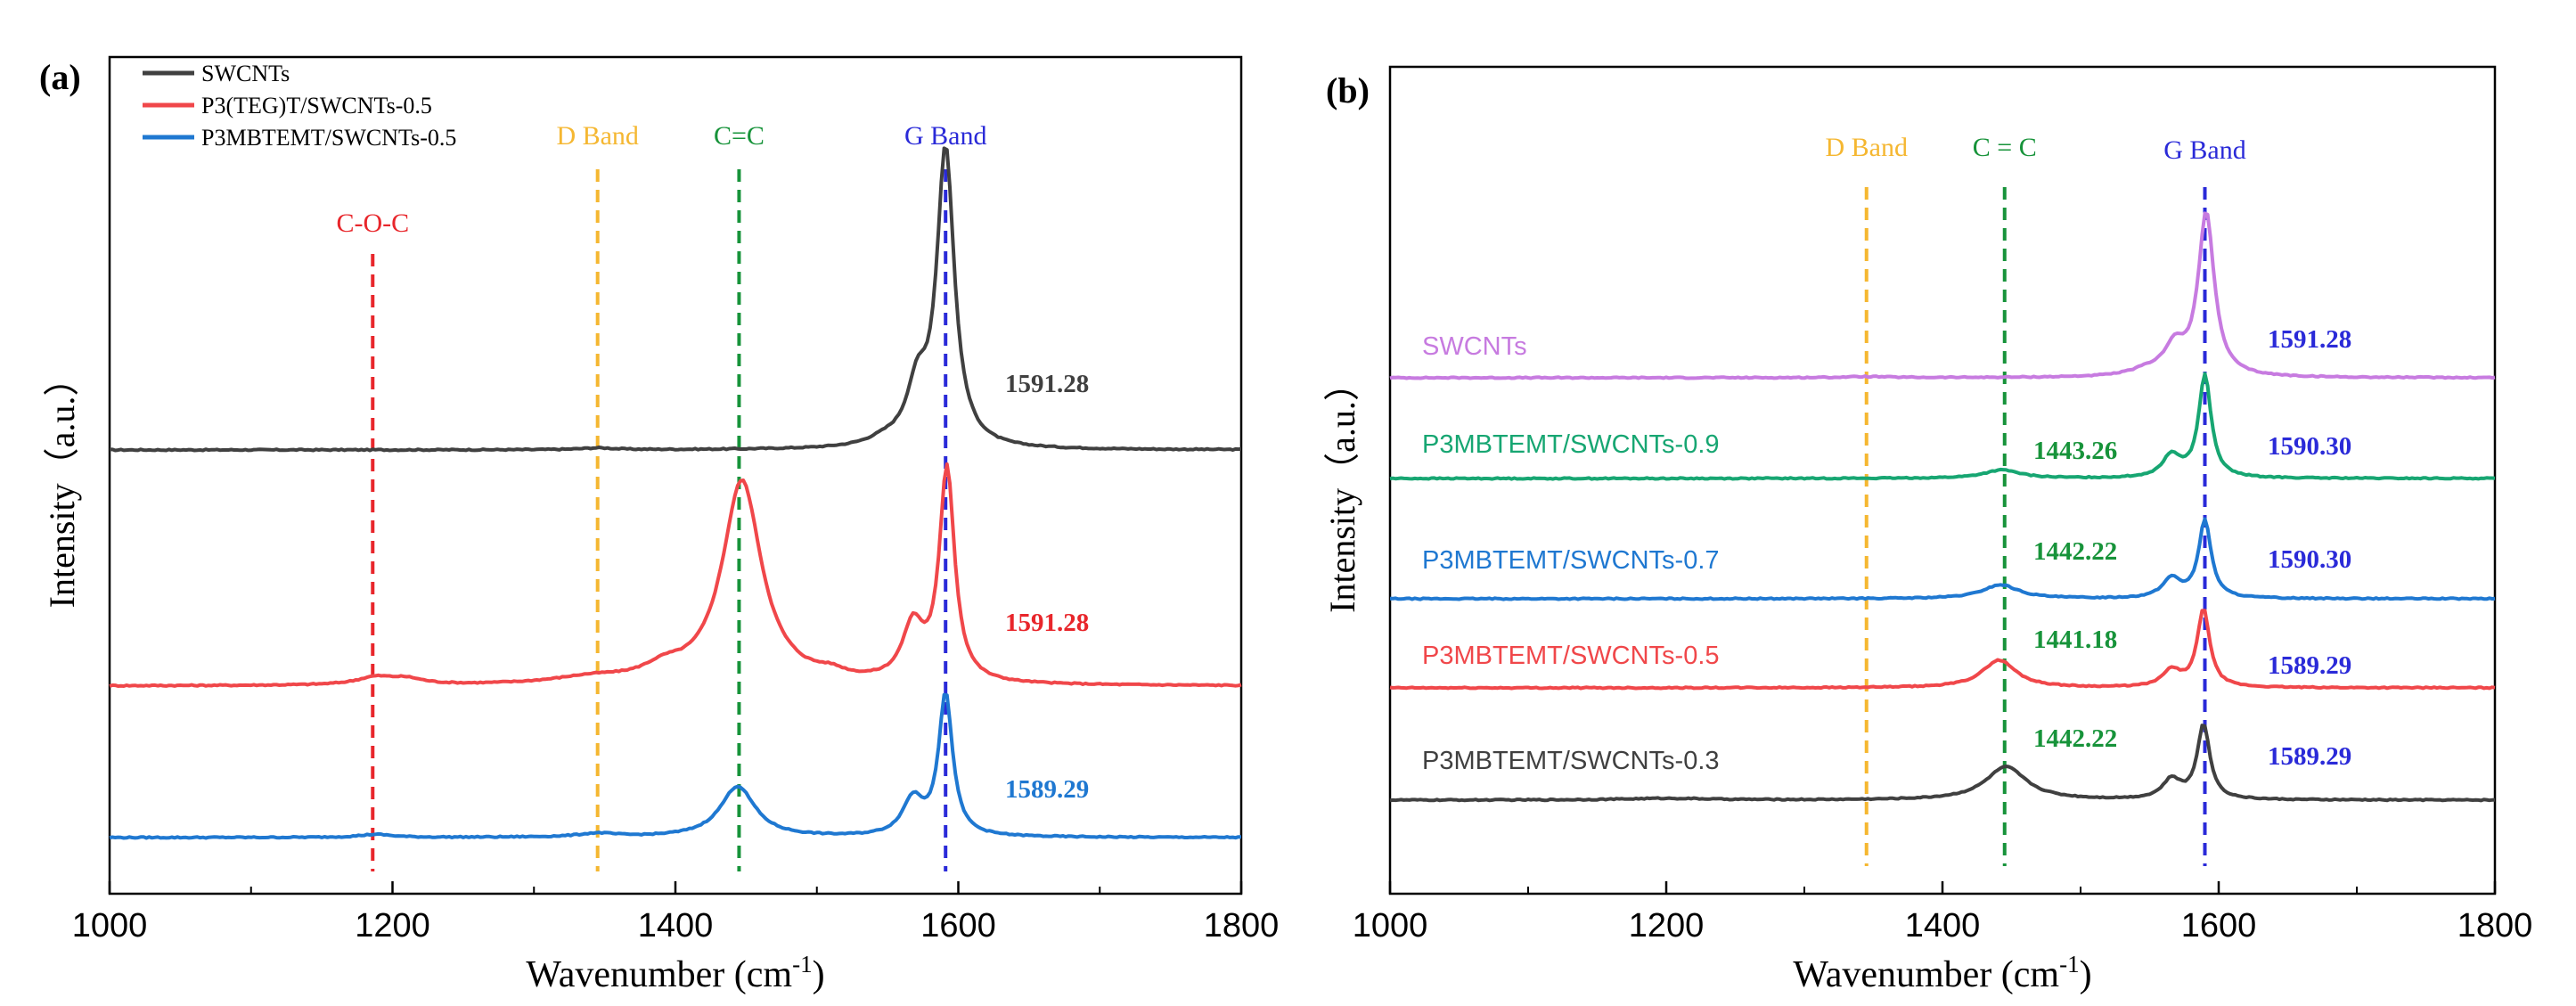 This screenshot has width=2576, height=1006. Describe the element at coordinates (1571, 656) in the screenshot. I see `series-name-label: P3MBTEMT/SWCNTs-0.5` at that location.